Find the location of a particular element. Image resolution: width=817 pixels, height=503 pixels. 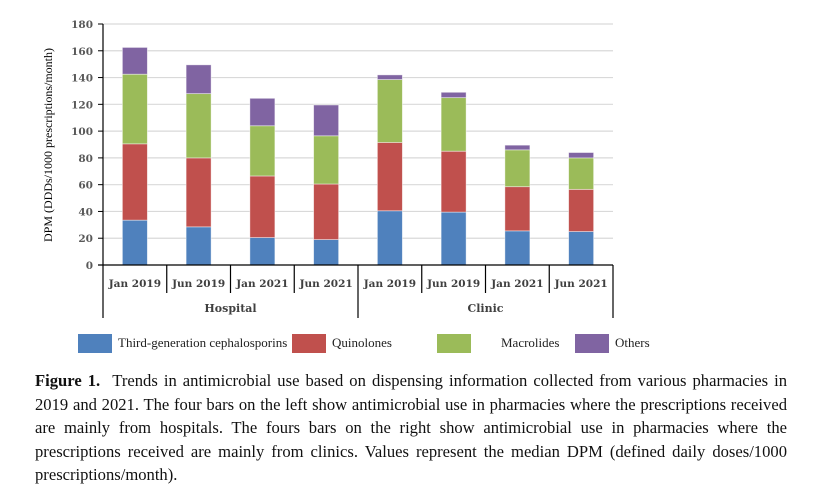

x-group-label-hospital: Hospital is located at coordinates (230, 308).